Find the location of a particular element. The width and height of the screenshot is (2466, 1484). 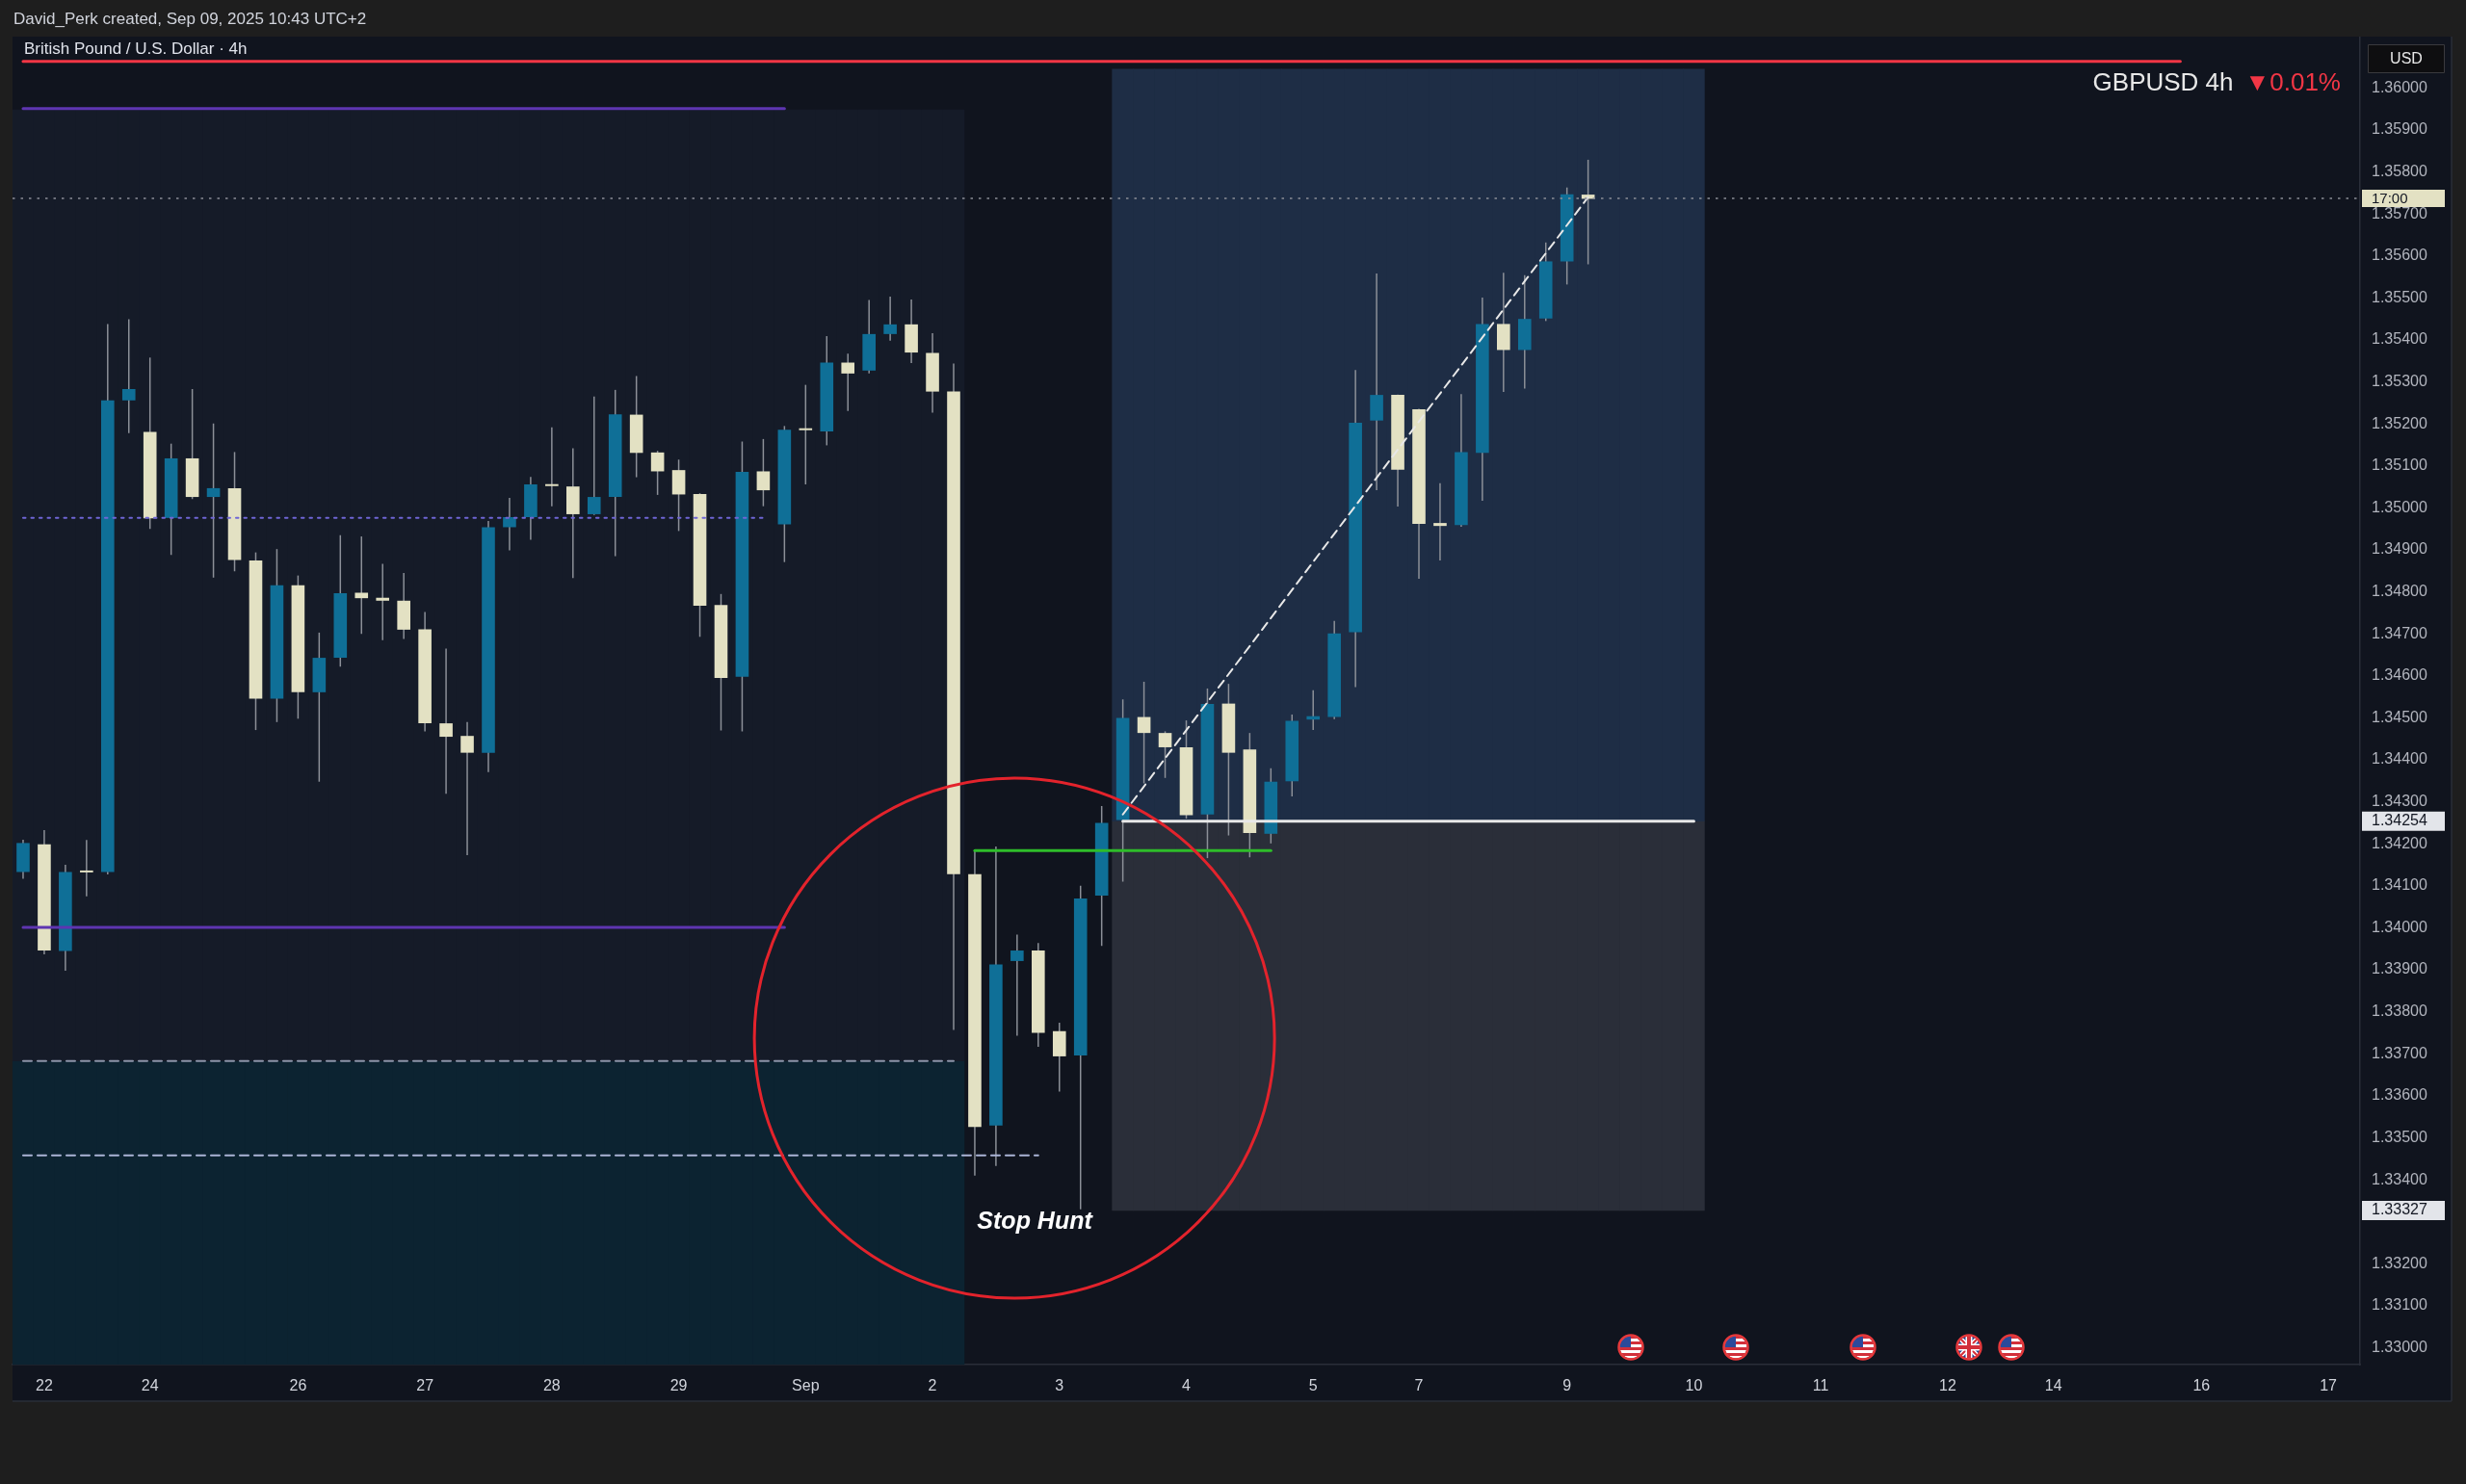

y-tick-label: 1.35800 is located at coordinates (2399, 171).